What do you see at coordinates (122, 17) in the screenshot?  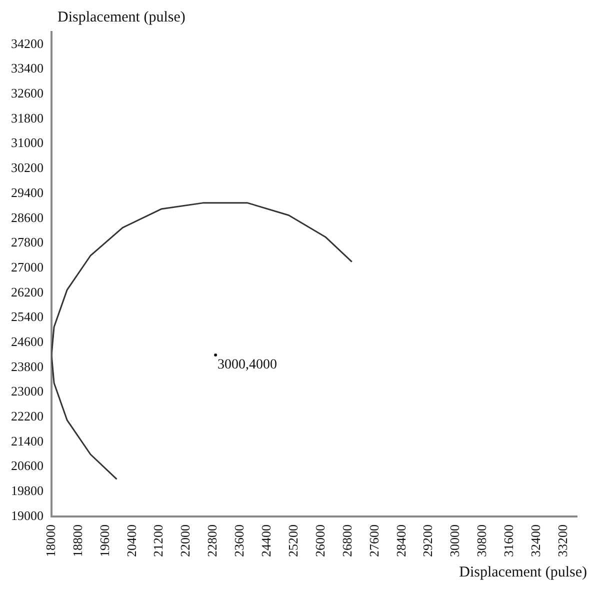 I see `y-axis-title: Displacement (pulse)` at bounding box center [122, 17].